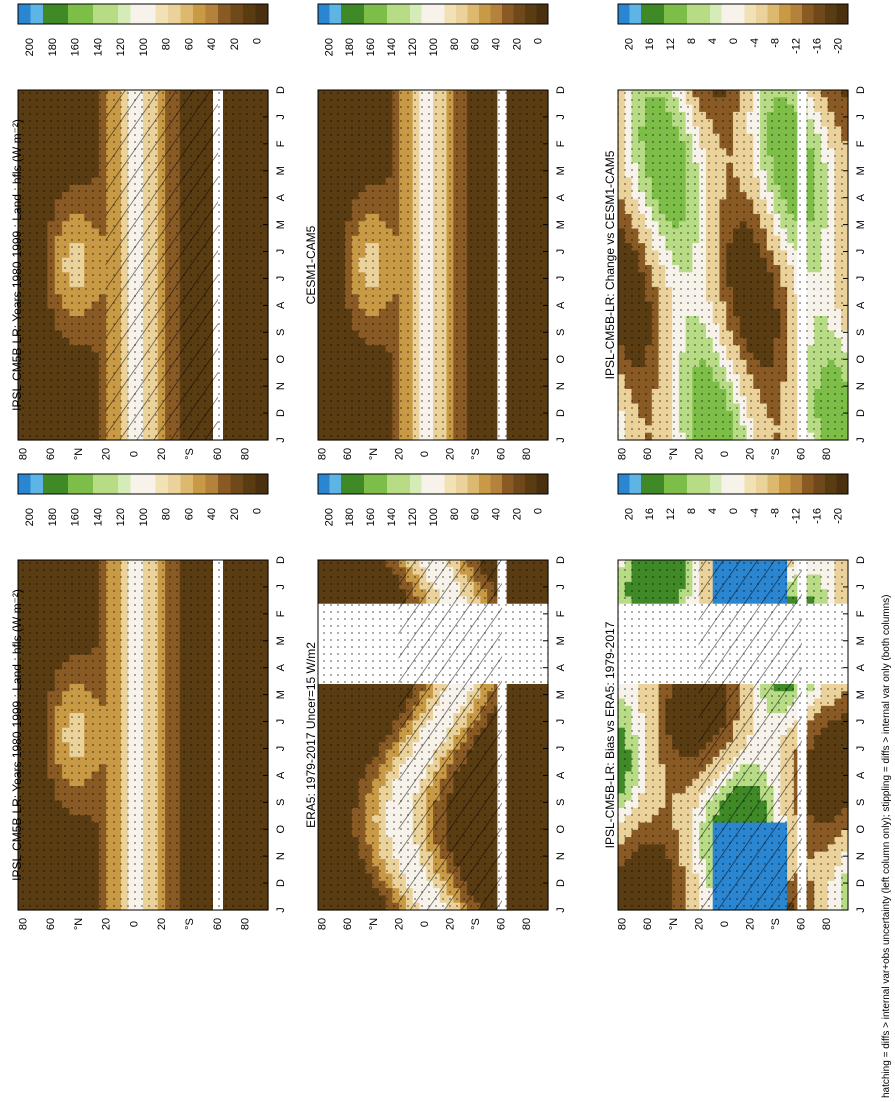 This screenshot has height=1102, width=895. I want to click on colorbar-tick-label: 80, so click(167, 44).